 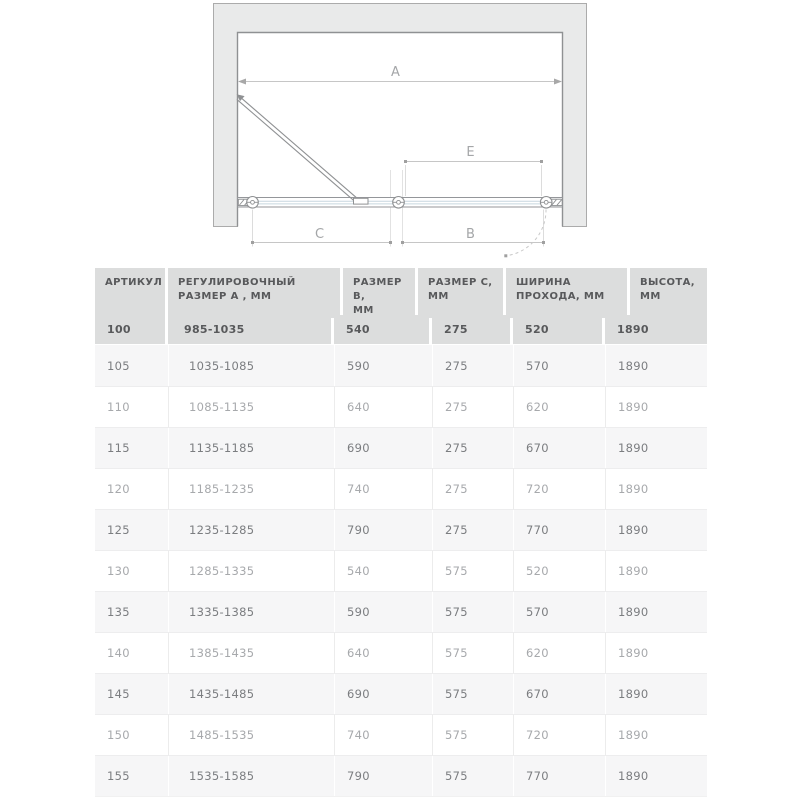 I want to click on table-cell: 1235-1285, so click(x=251, y=530).